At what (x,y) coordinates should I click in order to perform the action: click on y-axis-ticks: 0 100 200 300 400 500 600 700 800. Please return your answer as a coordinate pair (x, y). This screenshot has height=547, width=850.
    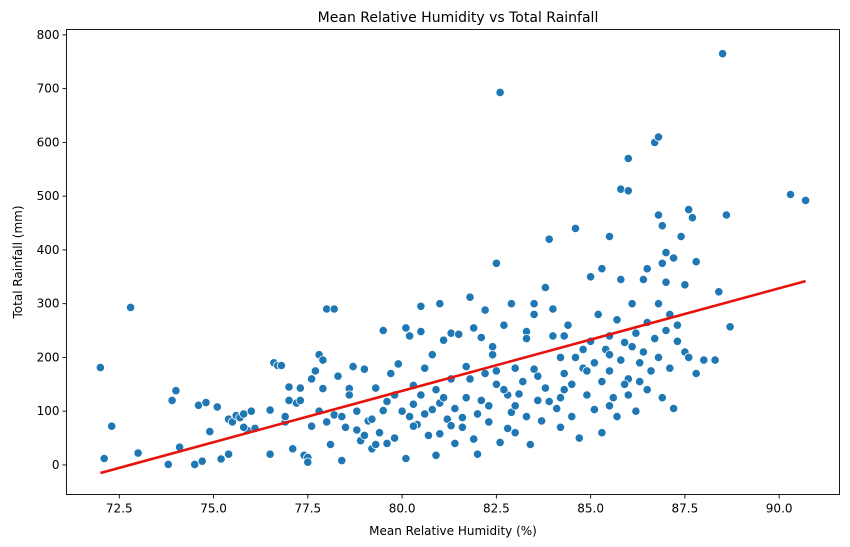
    Looking at the image, I should click on (52, 250).